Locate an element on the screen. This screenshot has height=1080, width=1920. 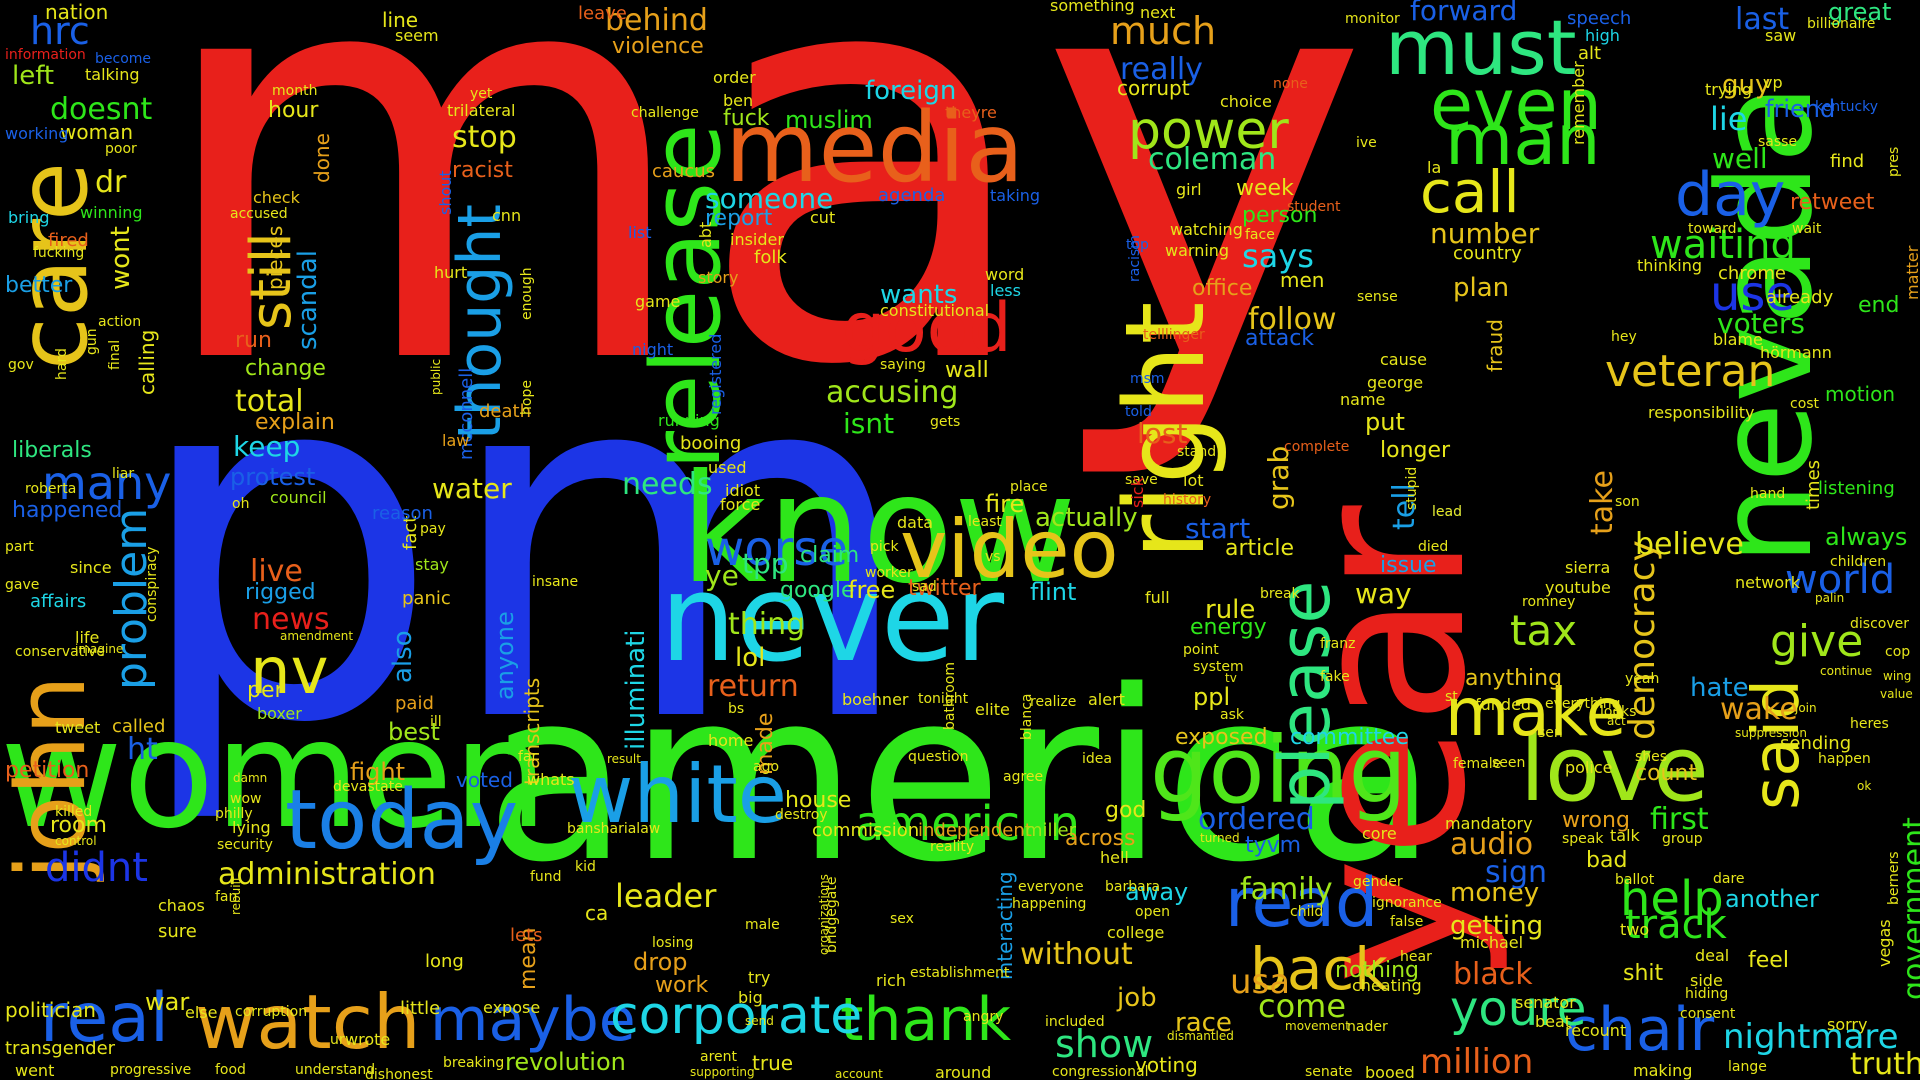
word-follow: follow is located at coordinates (1292, 319).